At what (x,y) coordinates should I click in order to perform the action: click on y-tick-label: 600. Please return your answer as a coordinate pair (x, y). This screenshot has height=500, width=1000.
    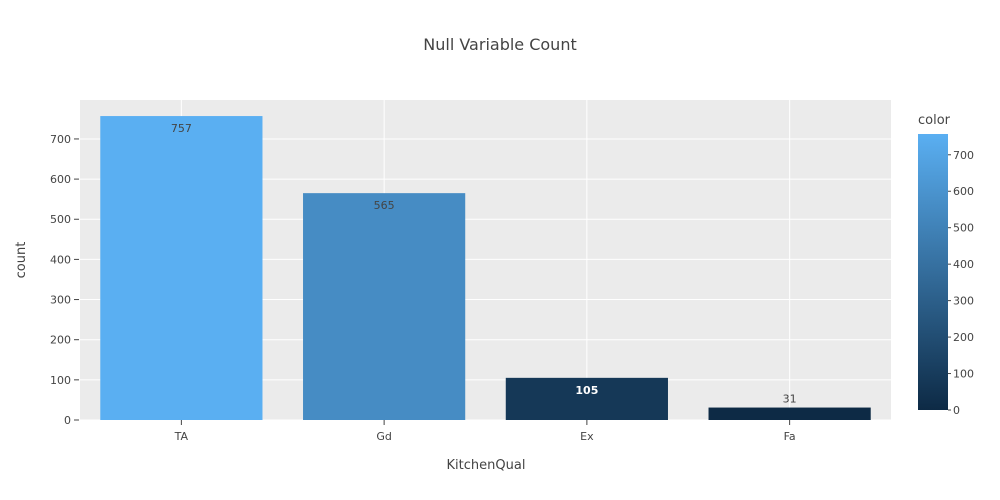
    Looking at the image, I should click on (60, 179).